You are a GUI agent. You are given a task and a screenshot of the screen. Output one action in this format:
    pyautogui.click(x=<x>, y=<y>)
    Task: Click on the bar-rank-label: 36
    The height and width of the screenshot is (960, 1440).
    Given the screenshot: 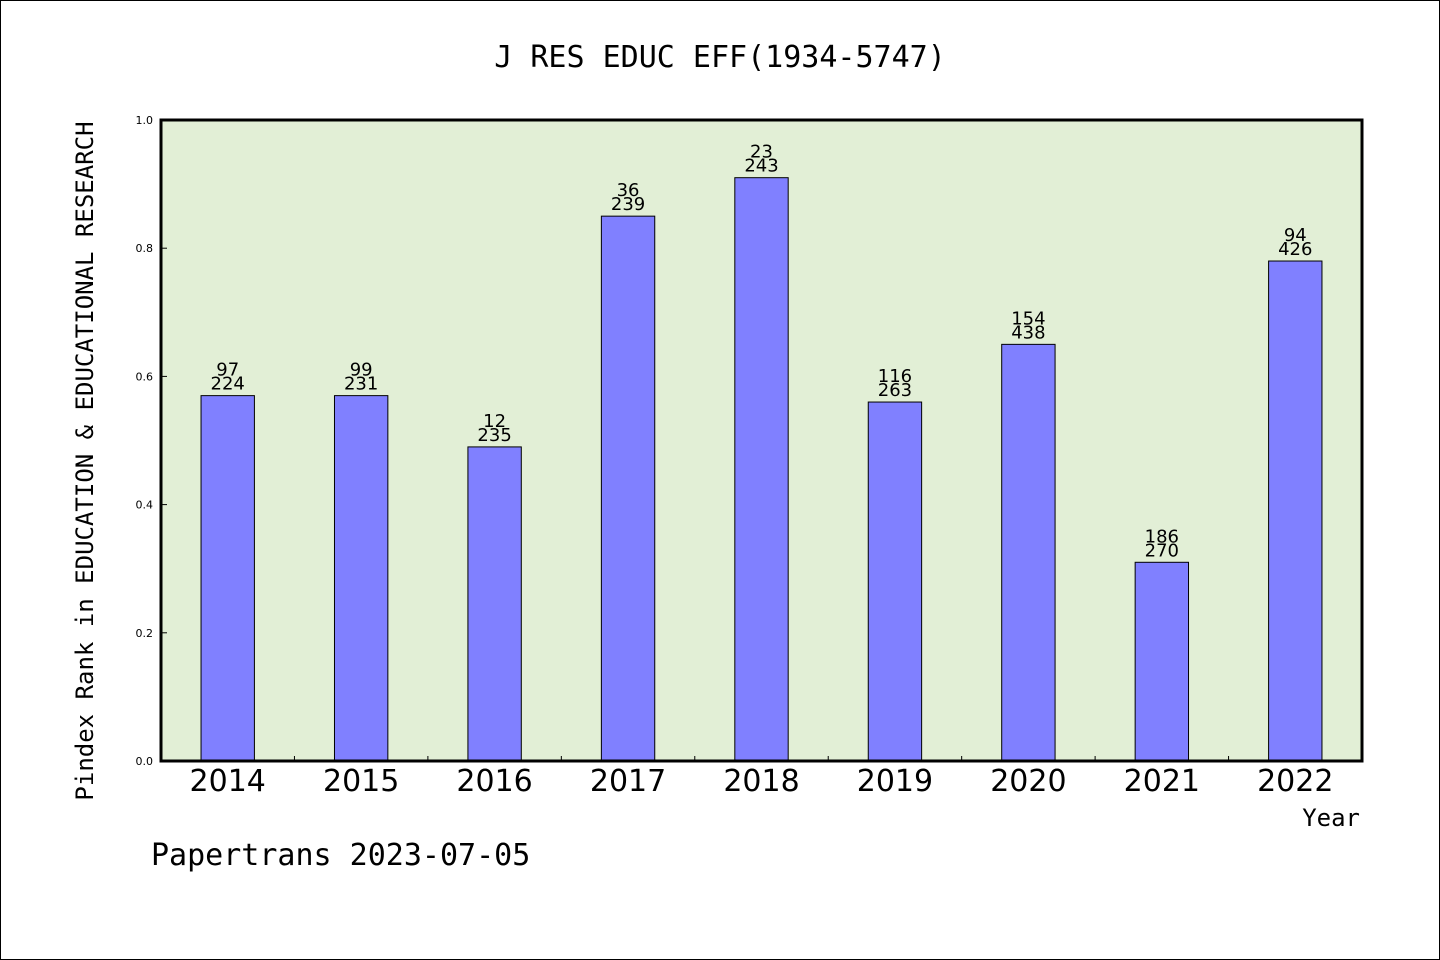 What is the action you would take?
    pyautogui.click(x=628, y=190)
    